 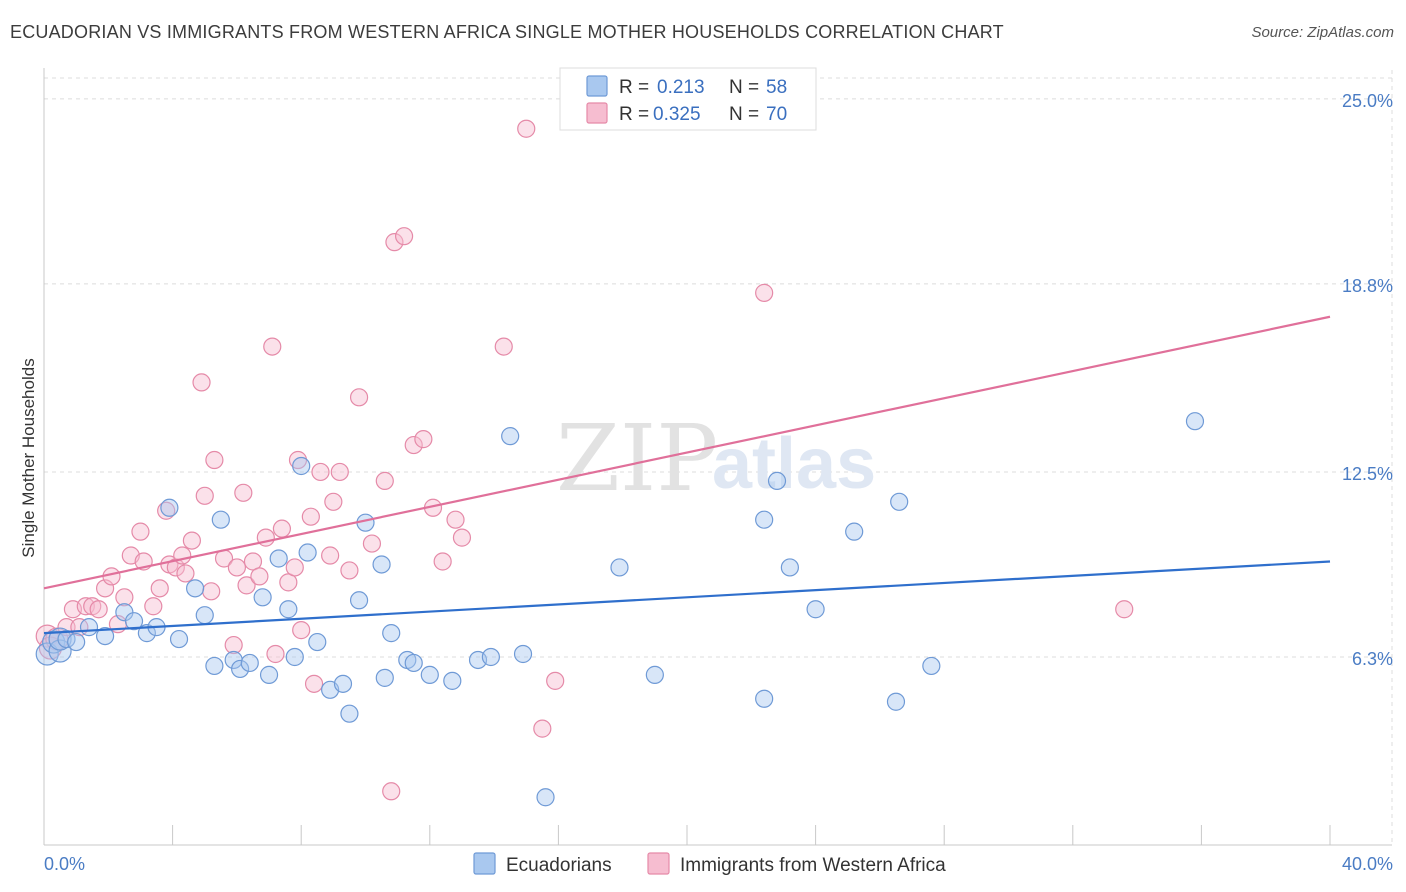 I want to click on y-tick-label: 25.0%, so click(x=1367, y=101).